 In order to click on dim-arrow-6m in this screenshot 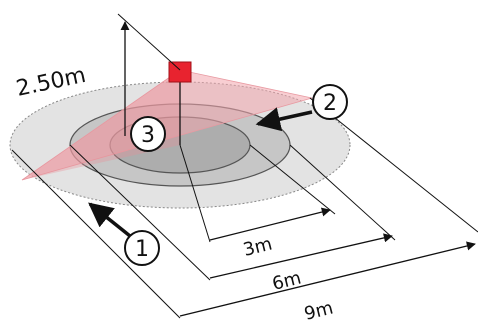, I will do `click(301, 256)`.